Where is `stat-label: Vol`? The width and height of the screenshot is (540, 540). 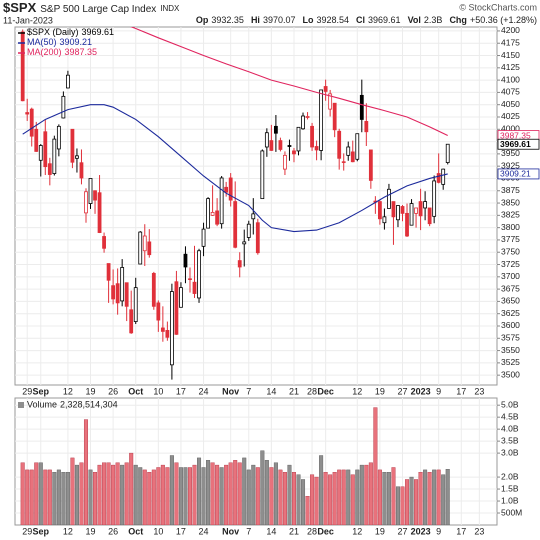
stat-label: Vol is located at coordinates (414, 20).